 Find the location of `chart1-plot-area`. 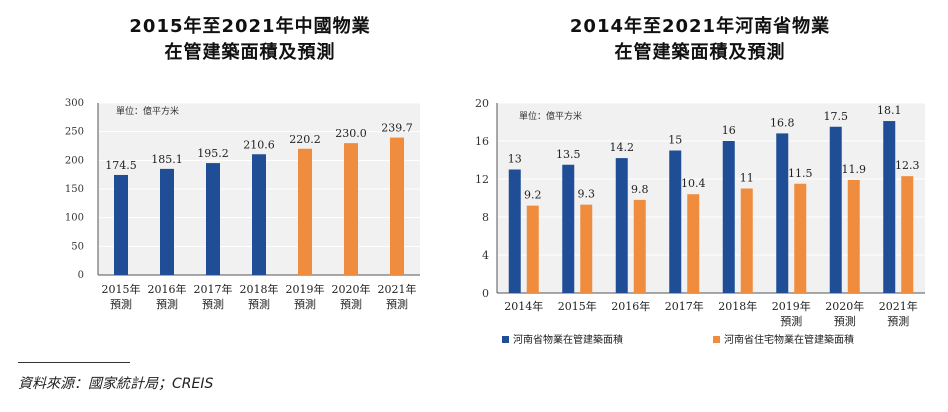

chart1-plot-area is located at coordinates (259, 189).